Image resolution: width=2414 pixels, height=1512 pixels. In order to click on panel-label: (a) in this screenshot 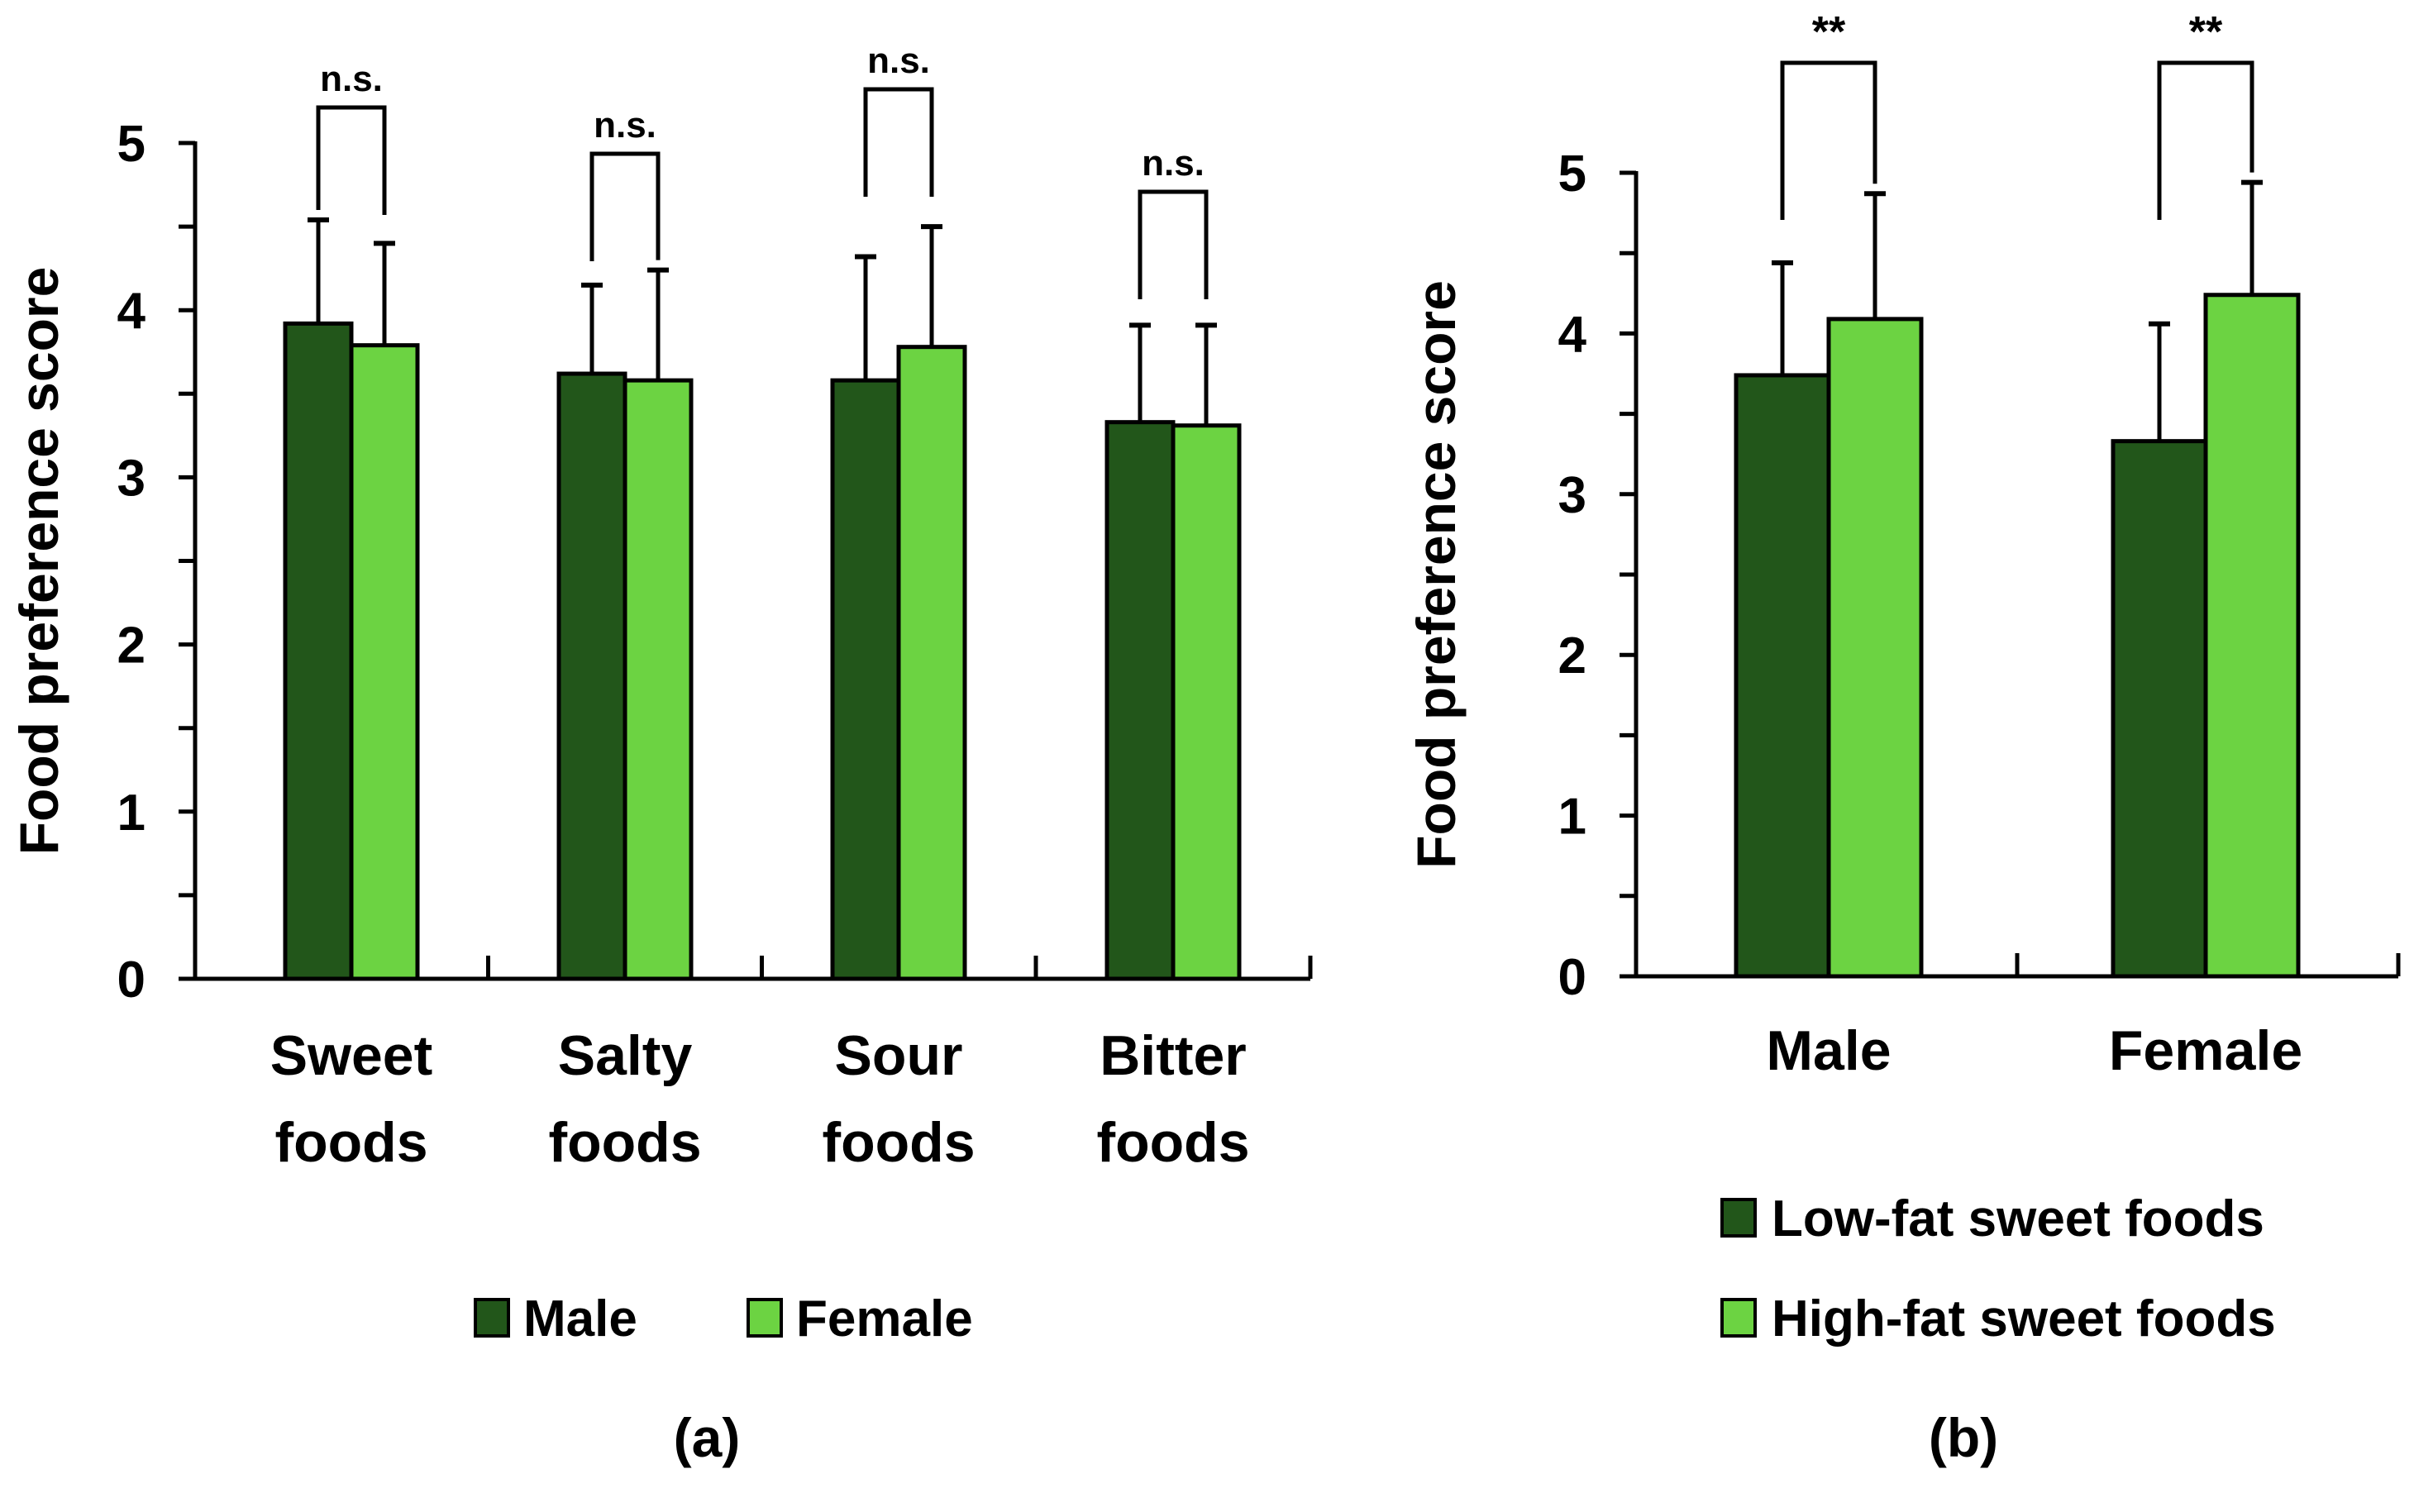, I will do `click(707, 1437)`.